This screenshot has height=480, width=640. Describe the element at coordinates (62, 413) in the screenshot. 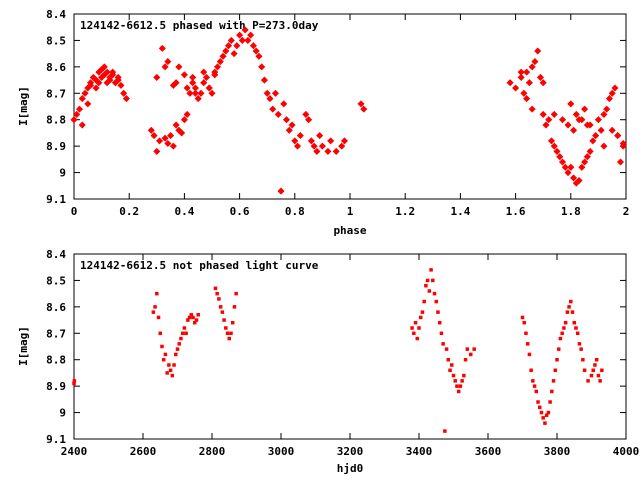

I see `y-tick-label: 9` at that location.